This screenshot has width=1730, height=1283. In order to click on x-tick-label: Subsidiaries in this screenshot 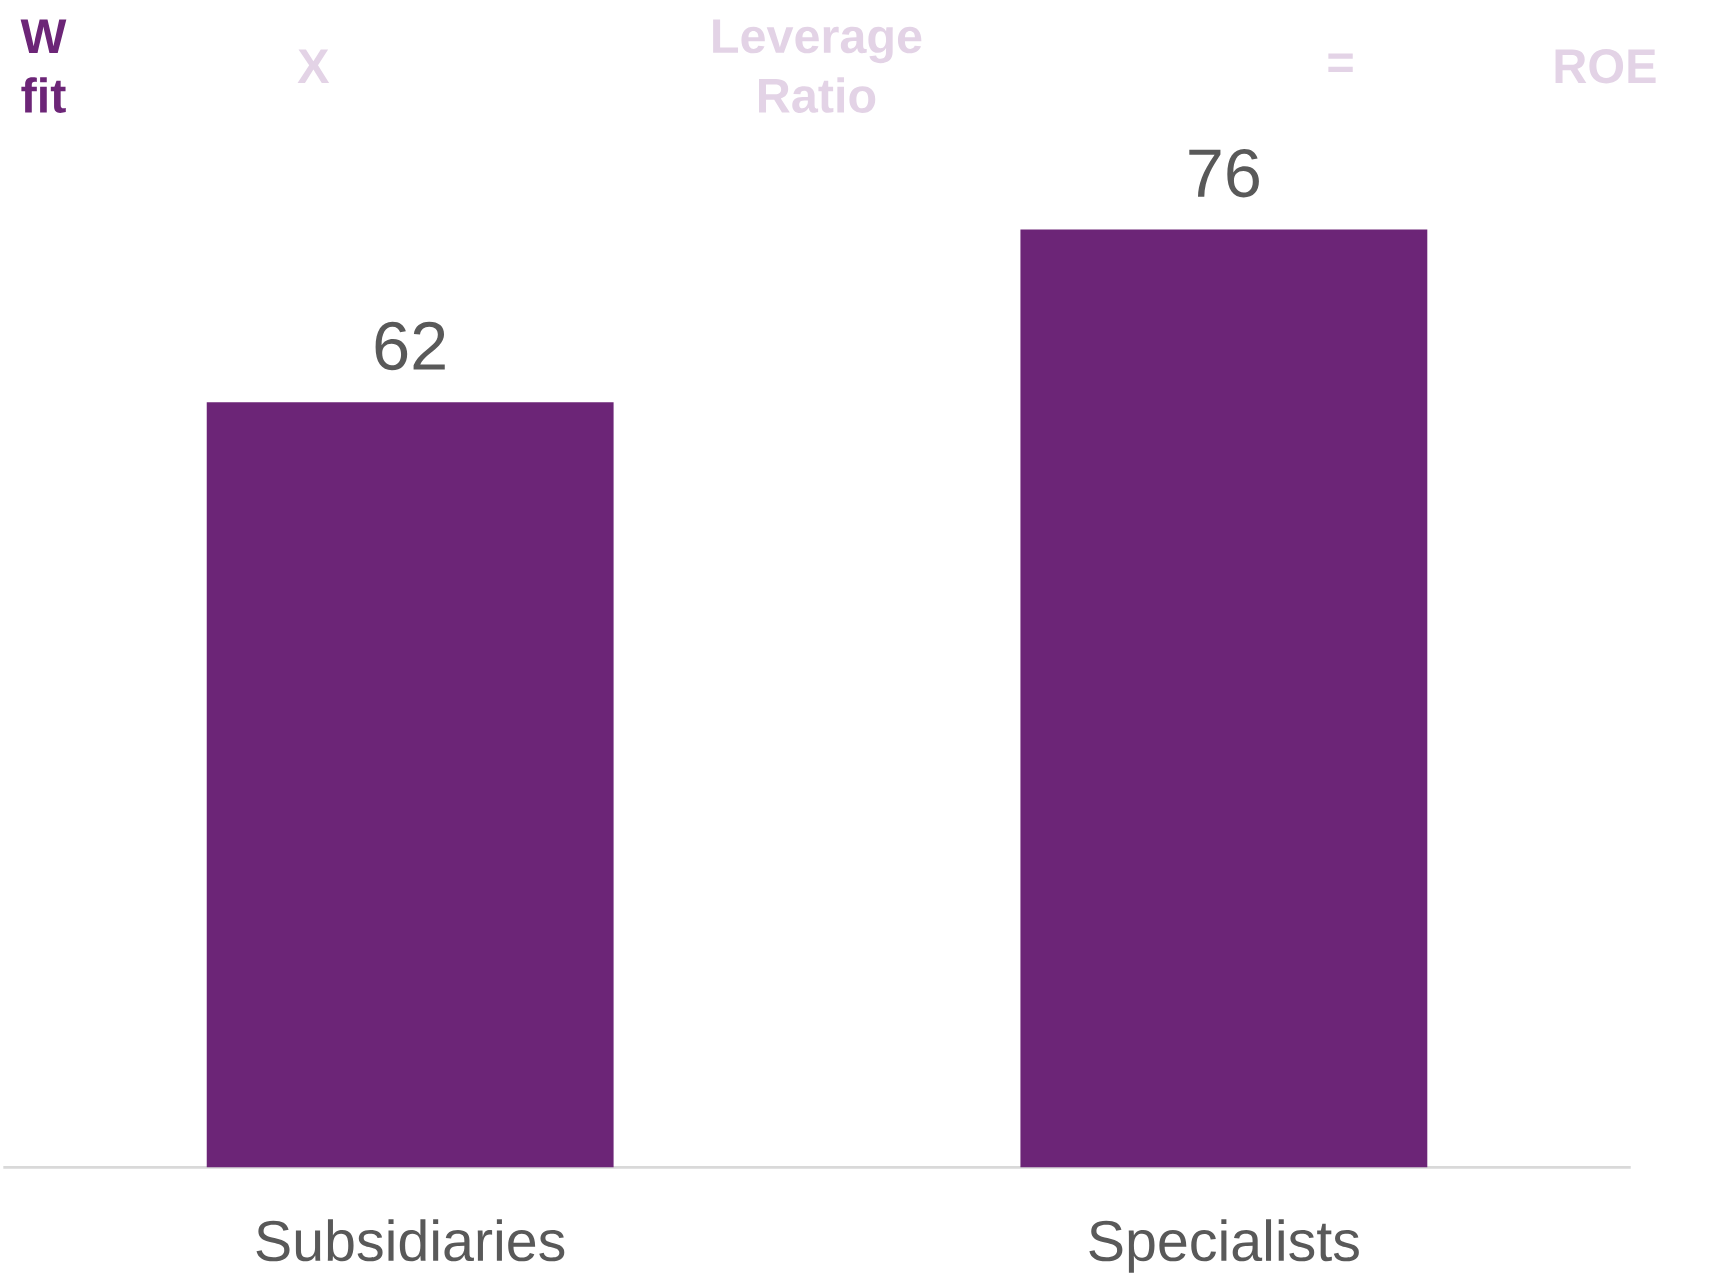, I will do `click(410, 1240)`.